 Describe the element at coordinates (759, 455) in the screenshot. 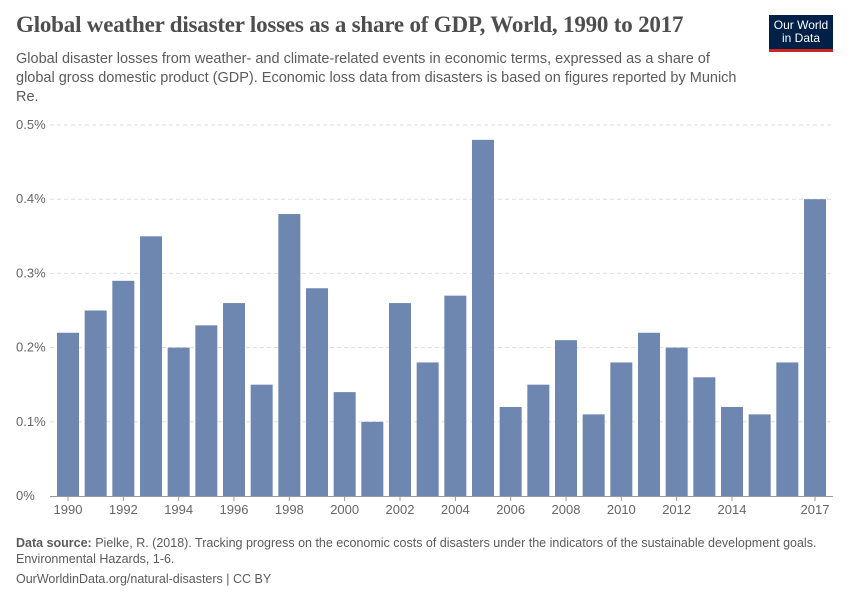

I see `bar-2015` at that location.